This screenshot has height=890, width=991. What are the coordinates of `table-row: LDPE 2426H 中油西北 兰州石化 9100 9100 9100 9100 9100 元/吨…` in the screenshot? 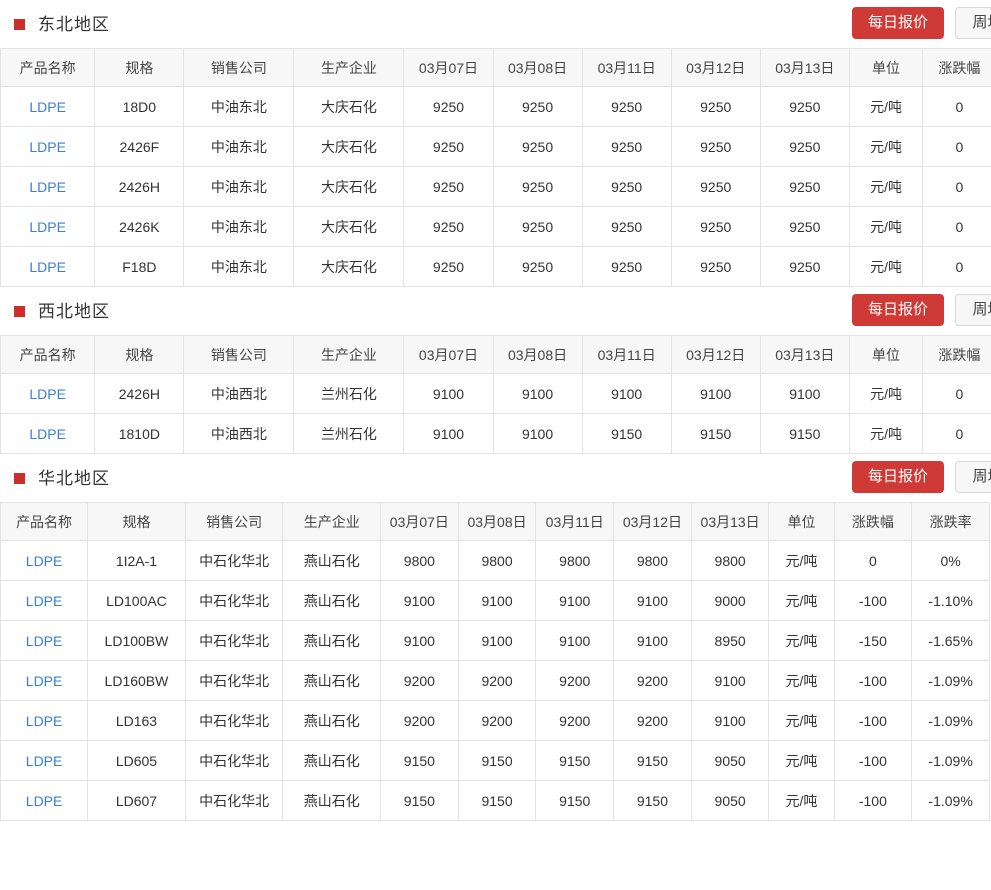 It's located at (495, 393).